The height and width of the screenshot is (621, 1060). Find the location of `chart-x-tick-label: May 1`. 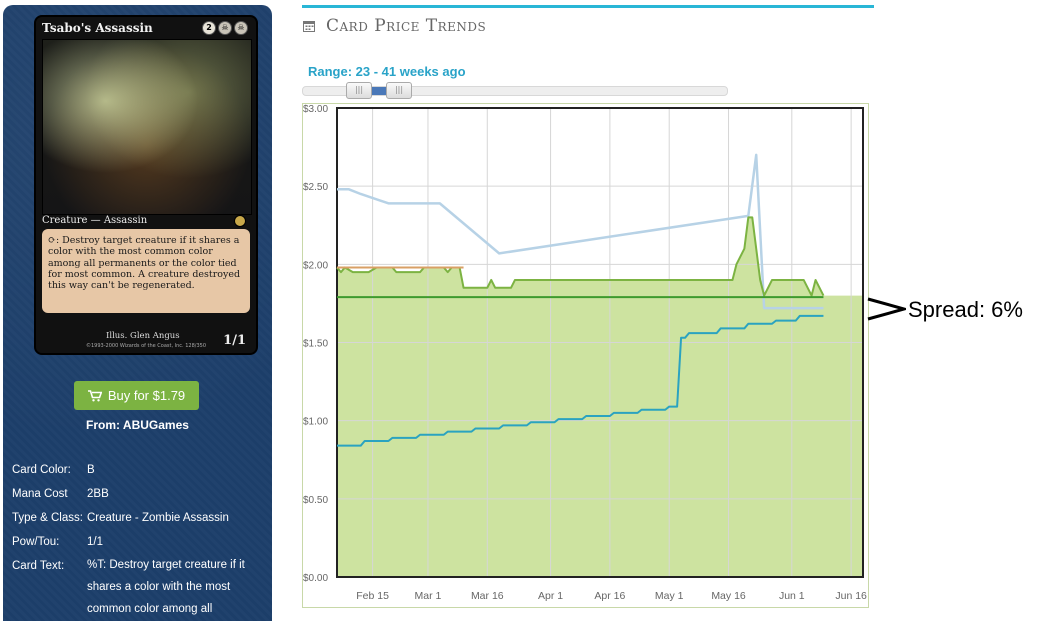

chart-x-tick-label: May 1 is located at coordinates (669, 596).